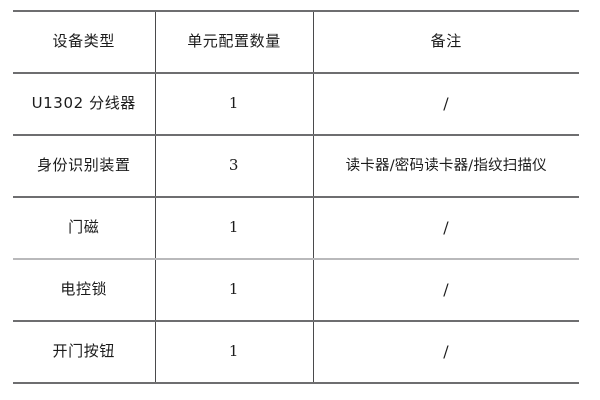 The image size is (600, 400). I want to click on cell-unit-quantity: 3, so click(234, 166).